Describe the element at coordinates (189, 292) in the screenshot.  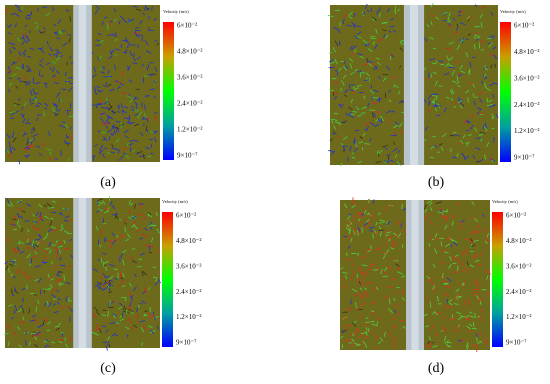
I see `colorbar-tick-label: 2.4×10⁻²` at that location.